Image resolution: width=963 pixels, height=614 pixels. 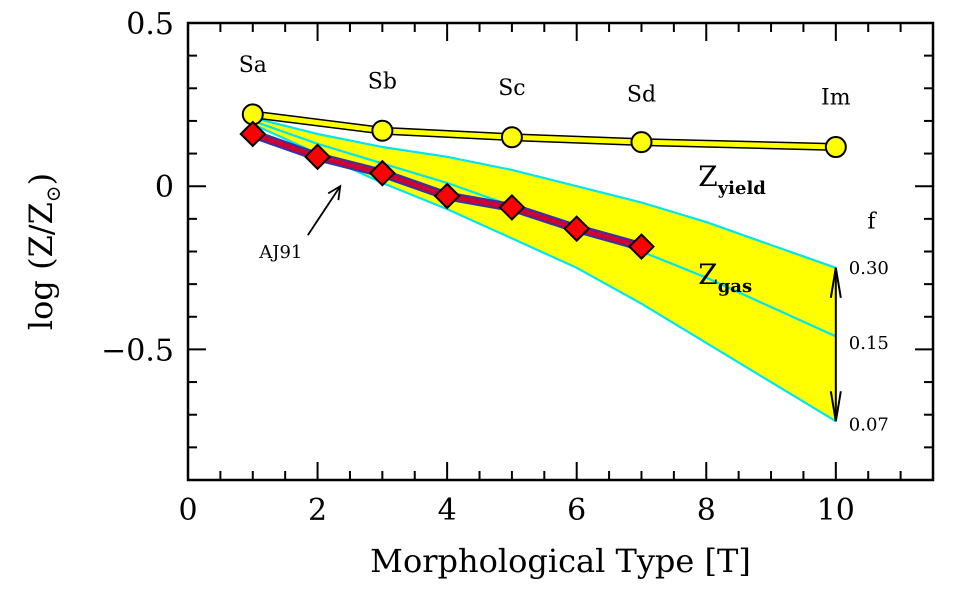 What do you see at coordinates (706, 510) in the screenshot?
I see `x-tick-label: 8` at bounding box center [706, 510].